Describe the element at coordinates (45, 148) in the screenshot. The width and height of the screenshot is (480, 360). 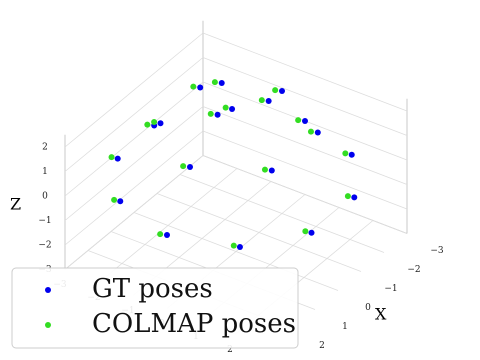
I see `z-tick-label: 2` at that location.